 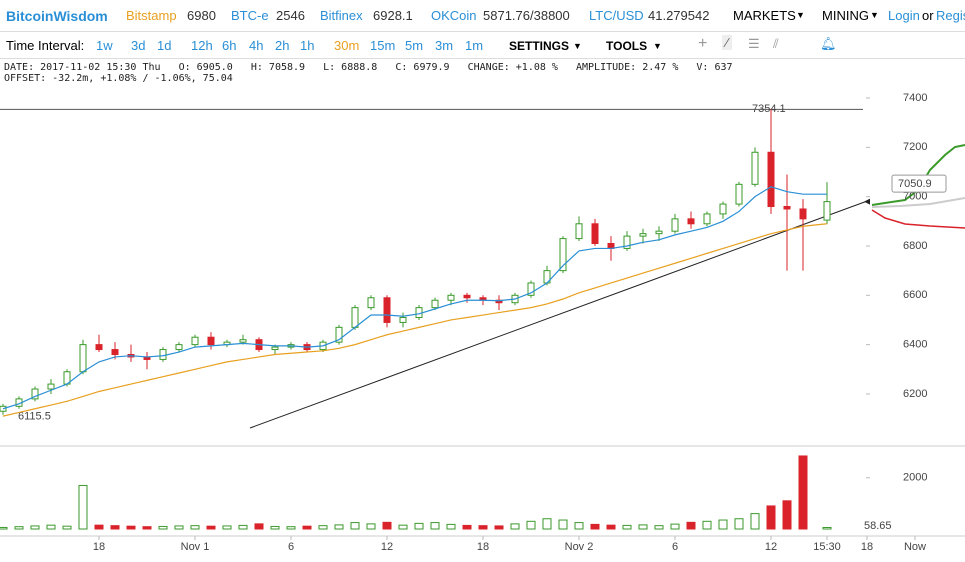 What do you see at coordinates (383, 45) in the screenshot?
I see `interval: 15m` at bounding box center [383, 45].